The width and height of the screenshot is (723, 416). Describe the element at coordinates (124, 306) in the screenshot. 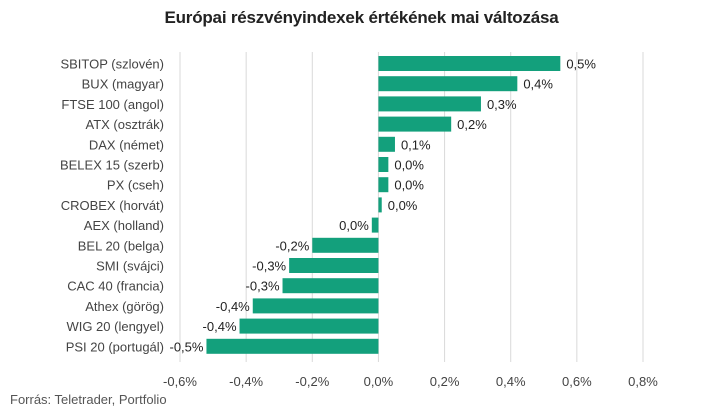

I see `category-label: Athex (görög)` at that location.